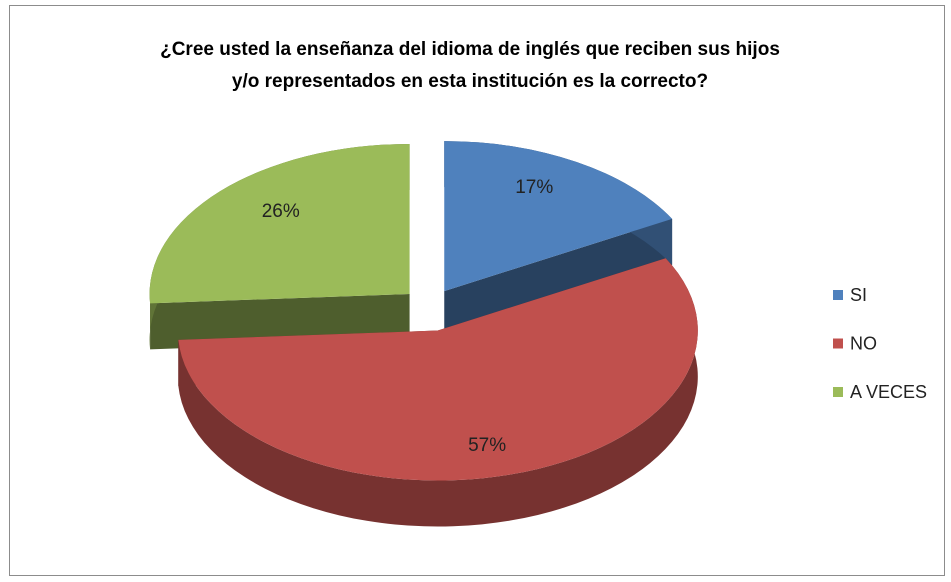 This screenshot has height=582, width=951. What do you see at coordinates (858, 295) in the screenshot?
I see `legend-label: SI` at bounding box center [858, 295].